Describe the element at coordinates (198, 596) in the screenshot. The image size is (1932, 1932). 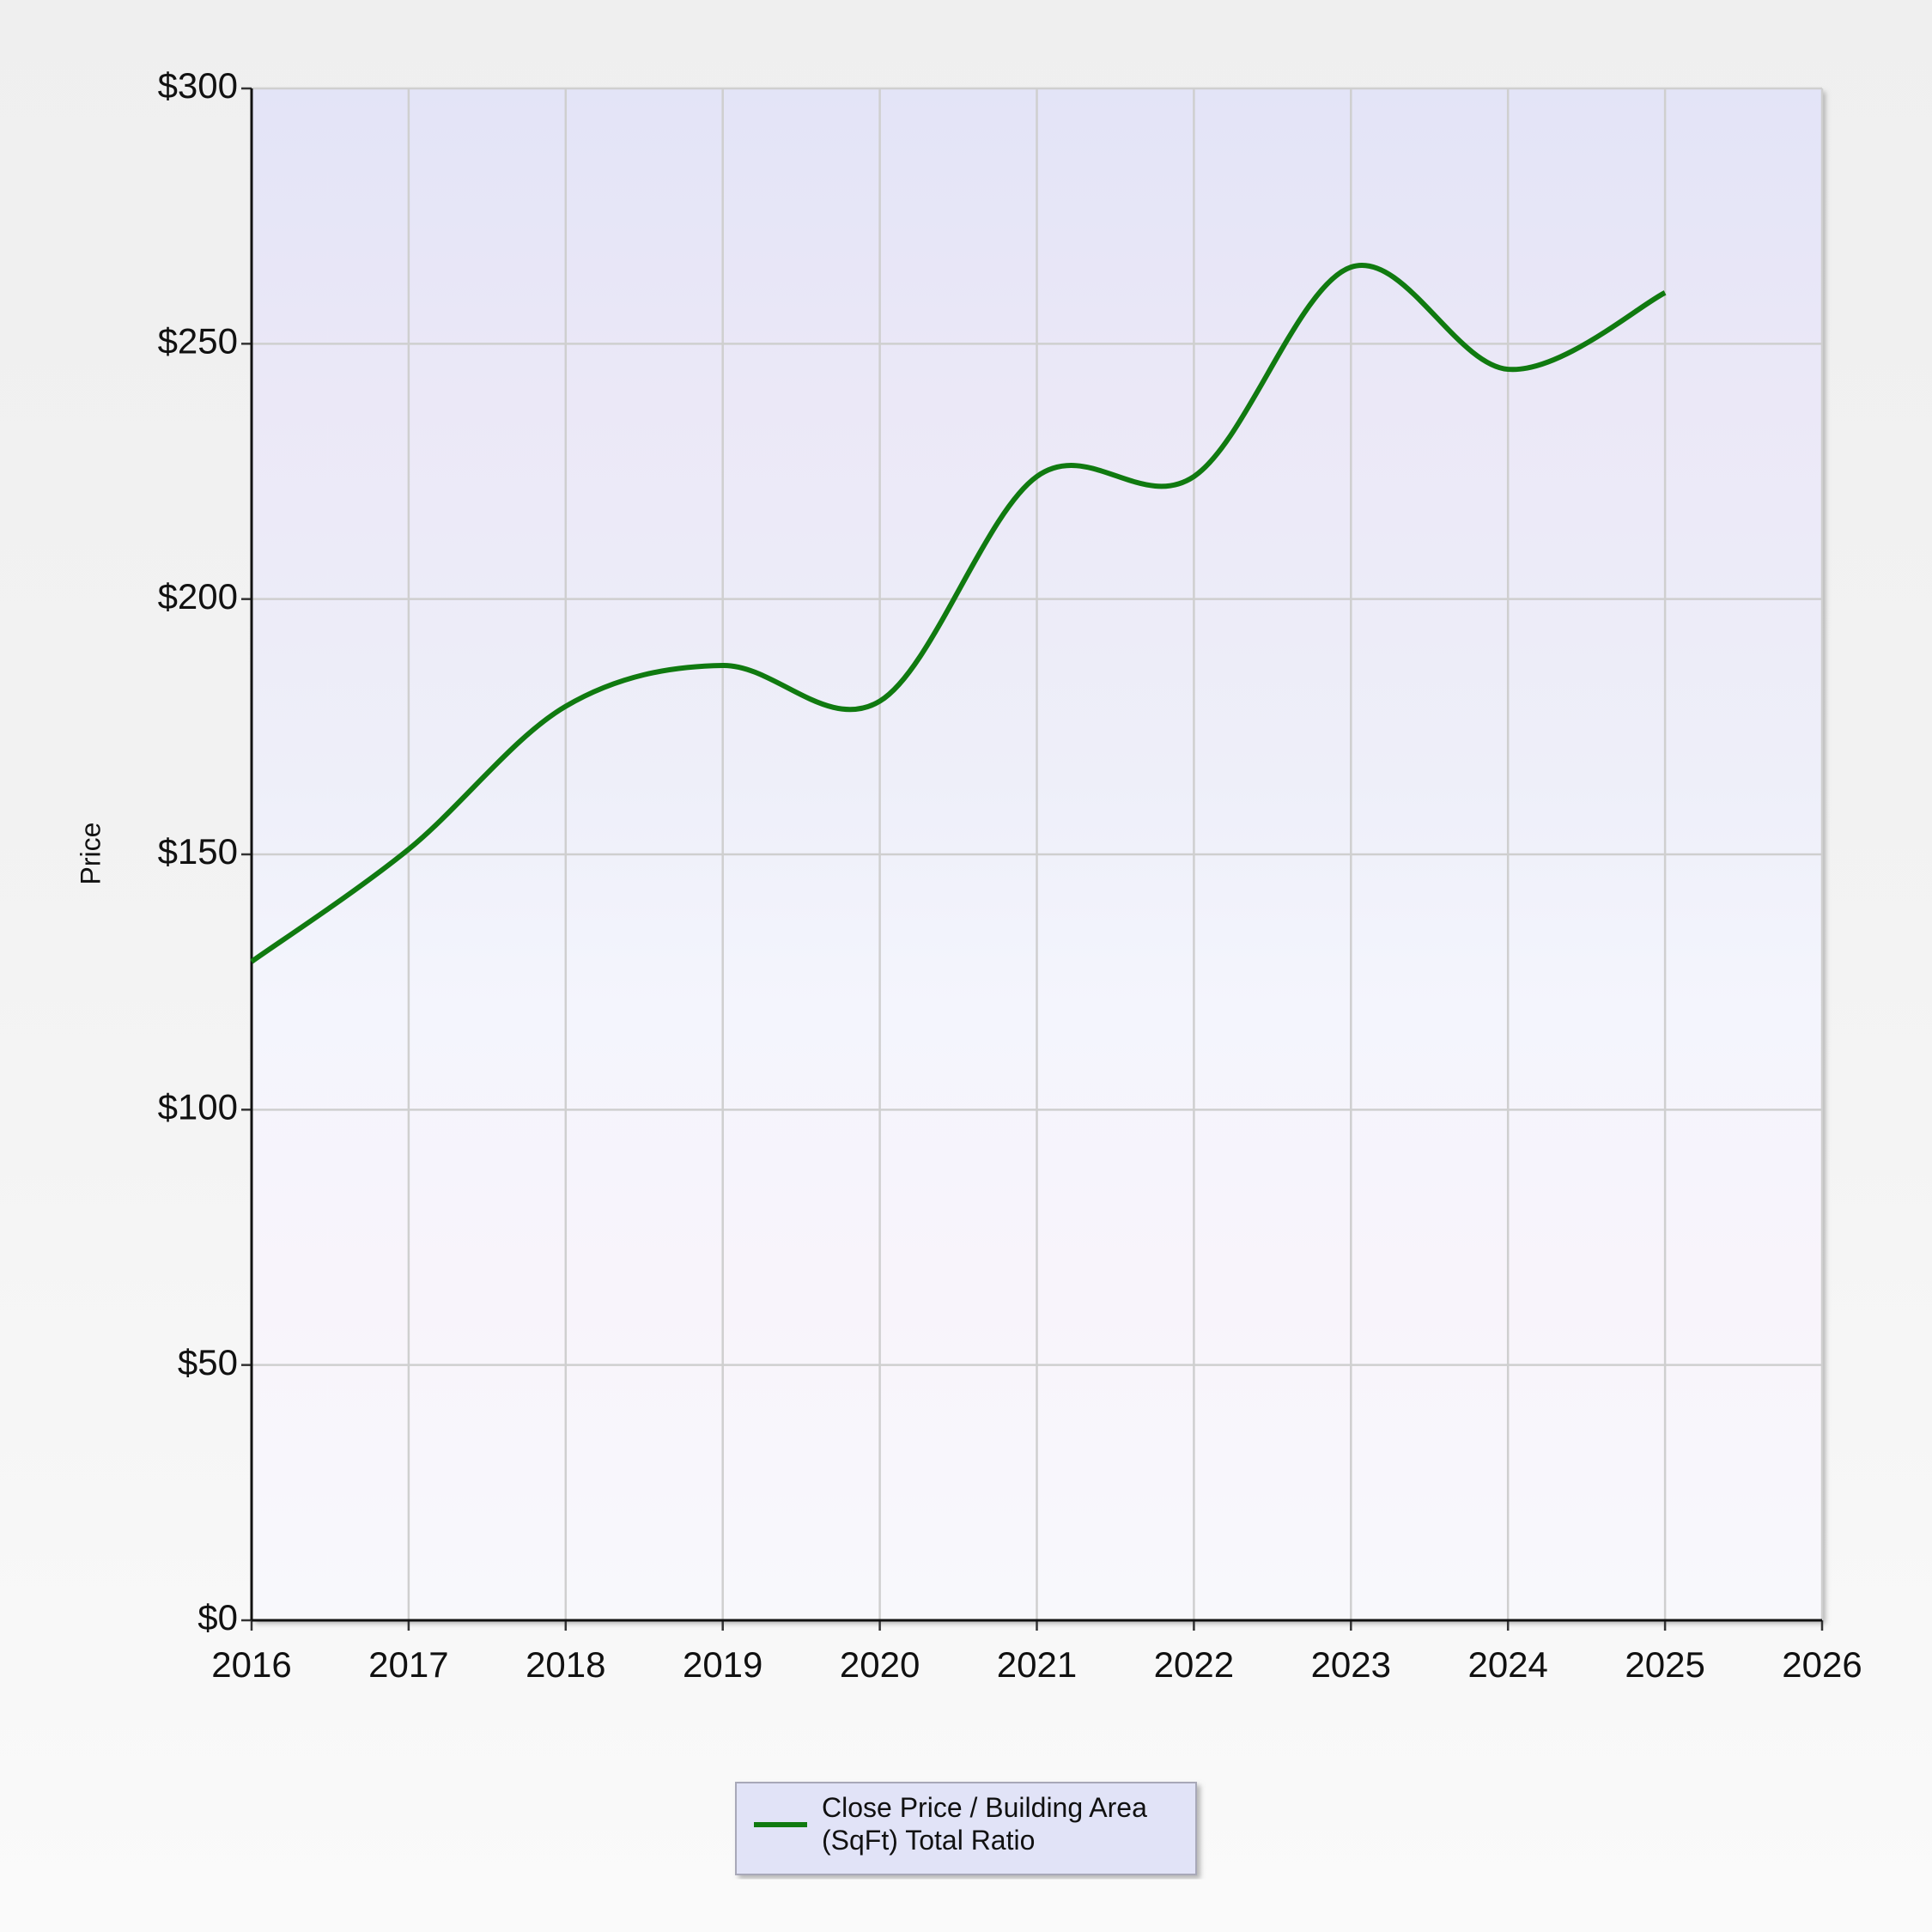
I see `y-tick-label: $200` at that location.